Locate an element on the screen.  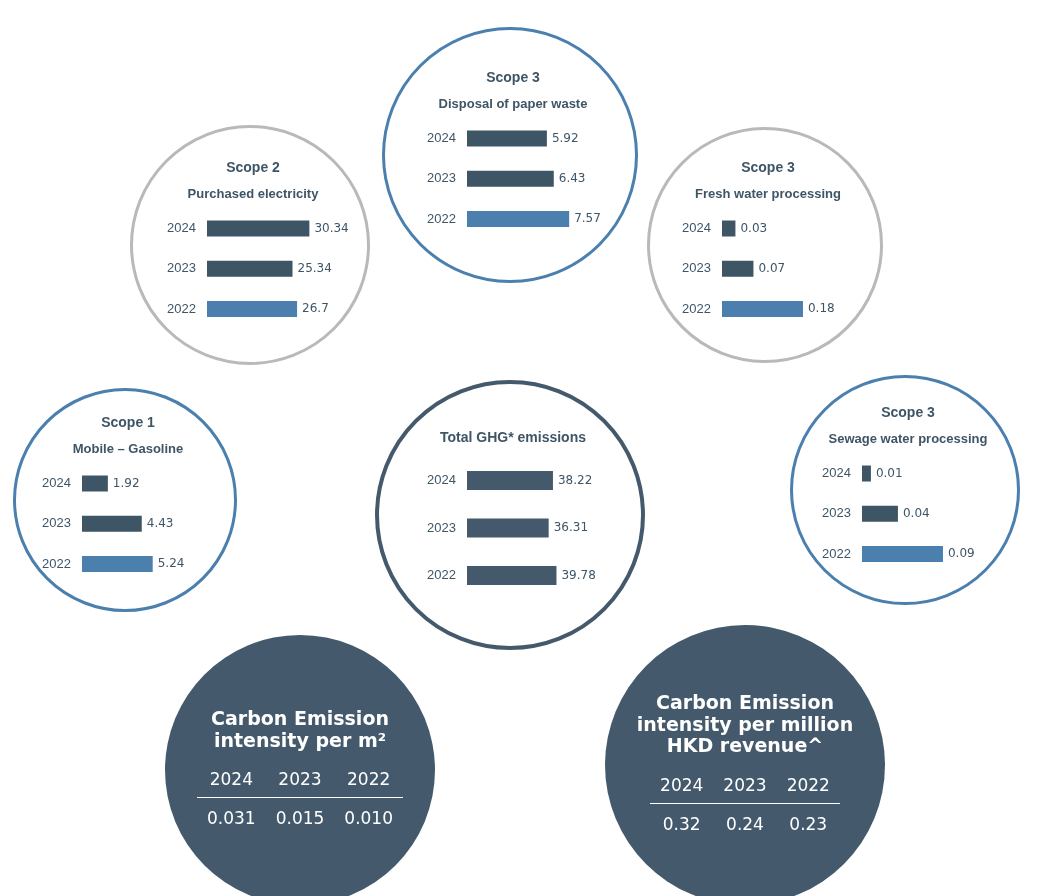
chart-subtitle: Fresh water processing is located at coordinates (768, 194).